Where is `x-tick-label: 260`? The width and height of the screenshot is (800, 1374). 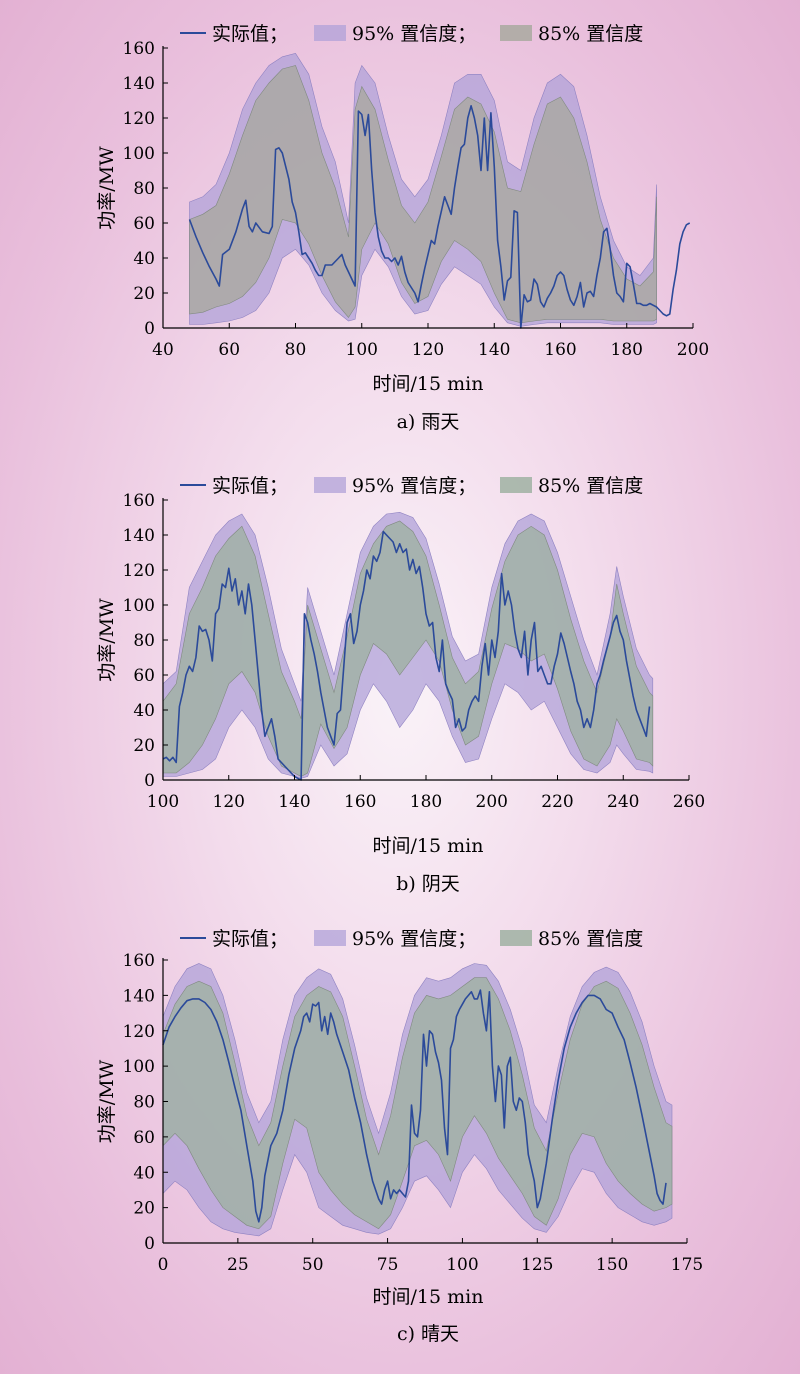
x-tick-label: 260 is located at coordinates (689, 802).